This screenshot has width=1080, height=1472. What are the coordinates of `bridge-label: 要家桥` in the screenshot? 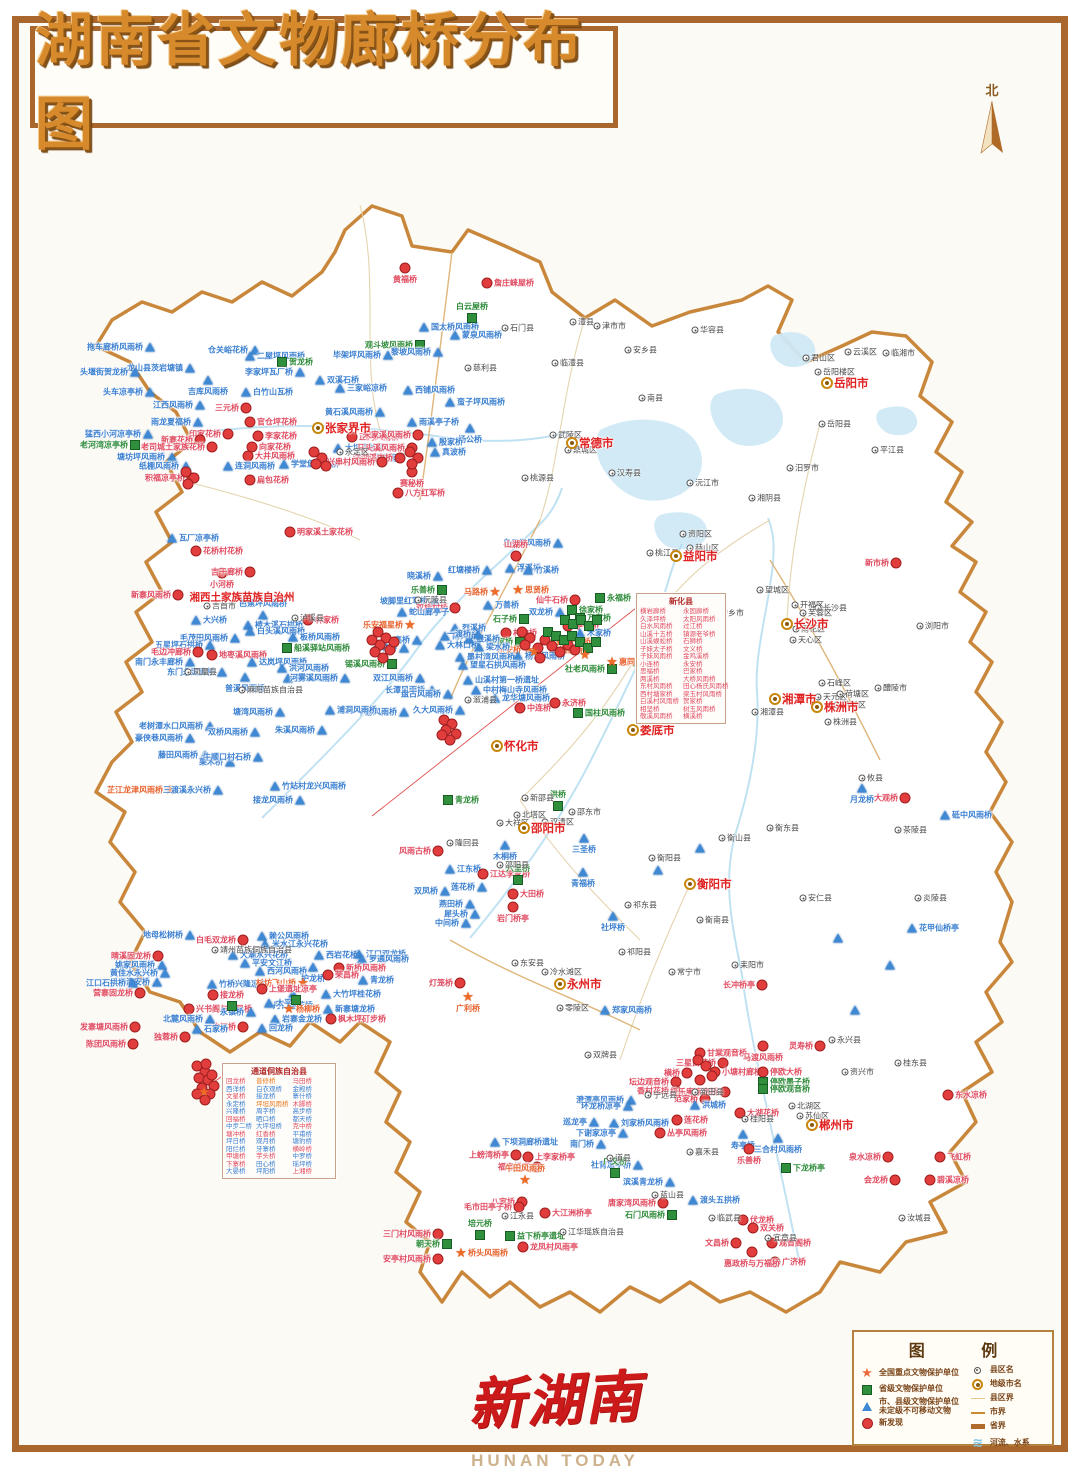 It's located at (501, 642).